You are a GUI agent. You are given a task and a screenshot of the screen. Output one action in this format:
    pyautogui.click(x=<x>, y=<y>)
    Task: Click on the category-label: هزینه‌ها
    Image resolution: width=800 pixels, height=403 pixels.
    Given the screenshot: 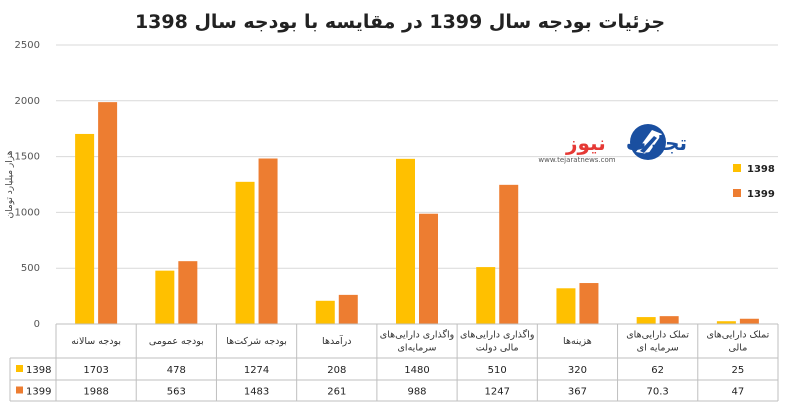 What is the action you would take?
    pyautogui.click(x=577, y=341)
    